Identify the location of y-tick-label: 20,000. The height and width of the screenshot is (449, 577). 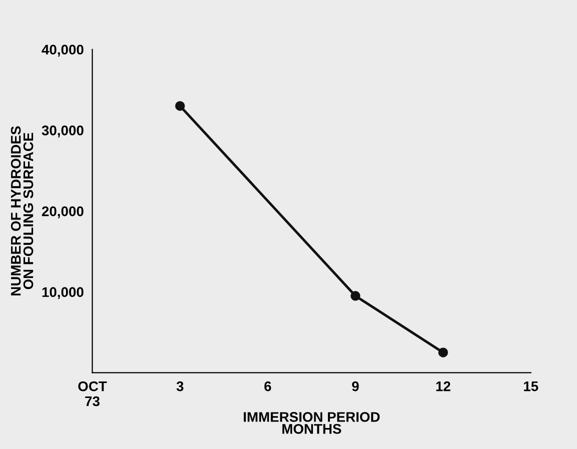
(63, 212).